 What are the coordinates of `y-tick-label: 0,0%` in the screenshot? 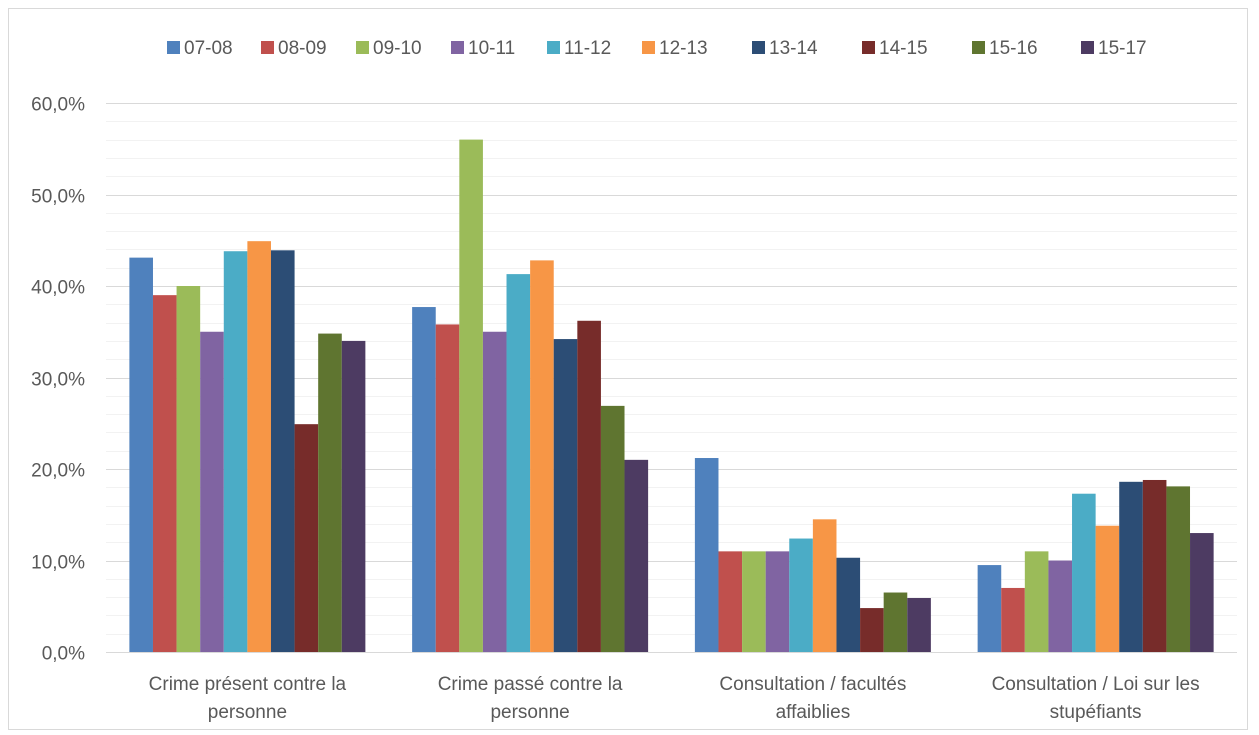 It's located at (63, 654).